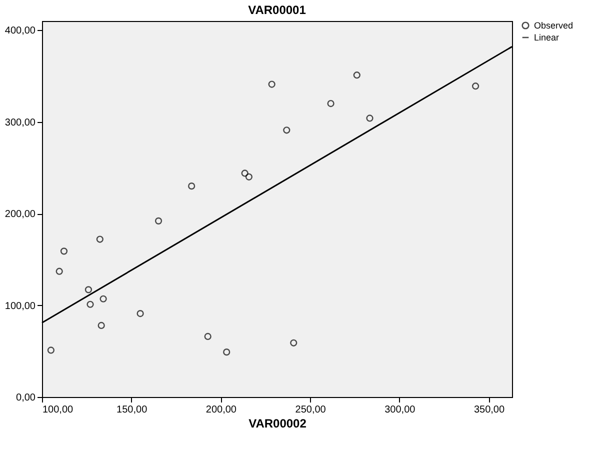  I want to click on y-tick-label: 100,00, so click(20, 306).